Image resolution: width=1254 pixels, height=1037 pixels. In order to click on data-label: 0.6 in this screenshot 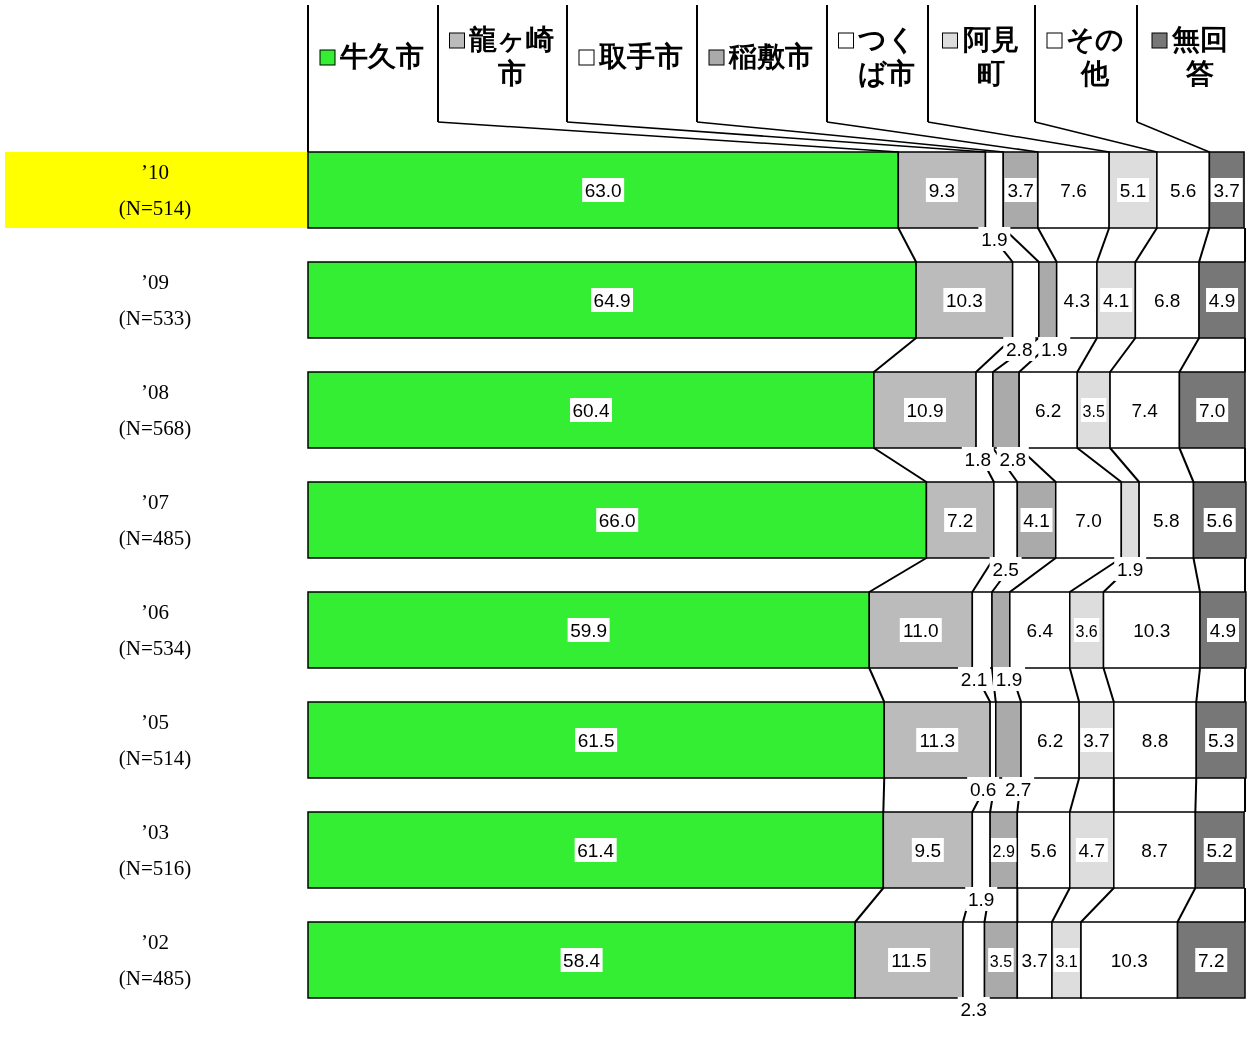, I will do `click(983, 789)`.